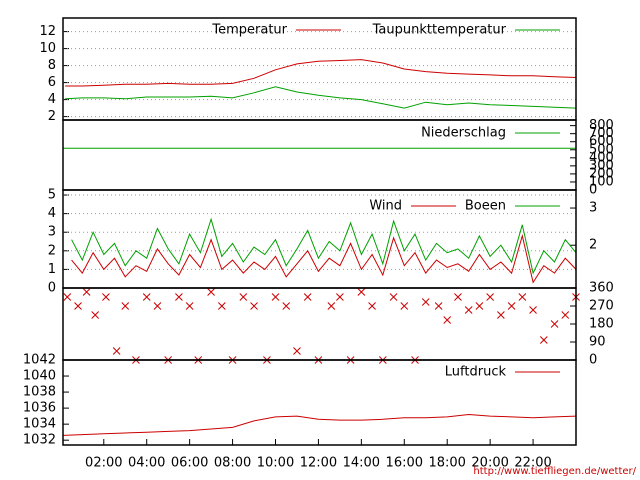 Image resolution: width=640 pixels, height=480 pixels. Describe the element at coordinates (446, 463) in the screenshot. I see `x-tick-label: 18:00` at that location.